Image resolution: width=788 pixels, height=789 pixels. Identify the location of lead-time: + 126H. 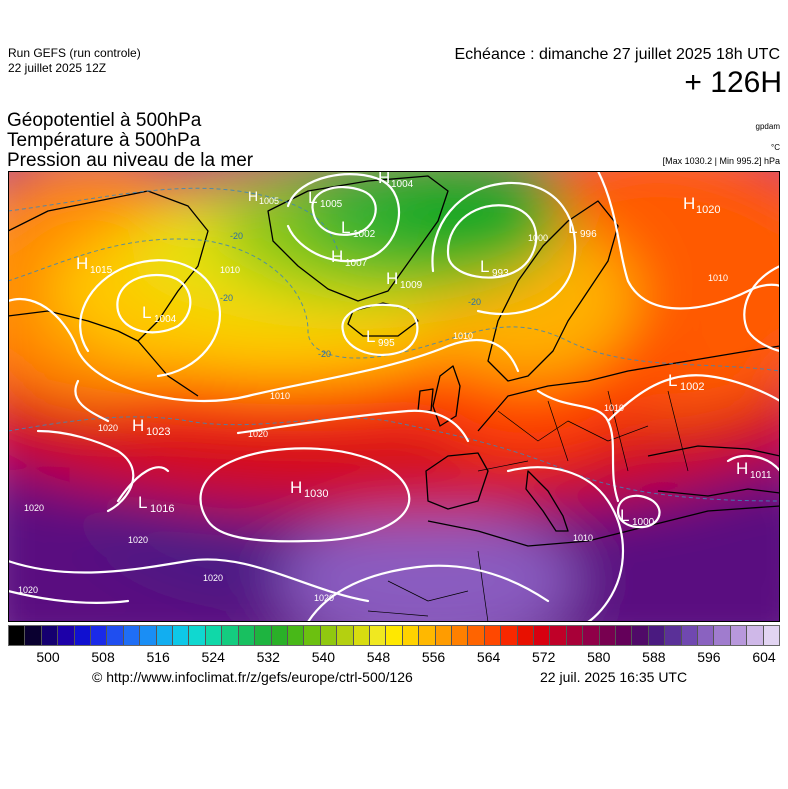
(733, 82).